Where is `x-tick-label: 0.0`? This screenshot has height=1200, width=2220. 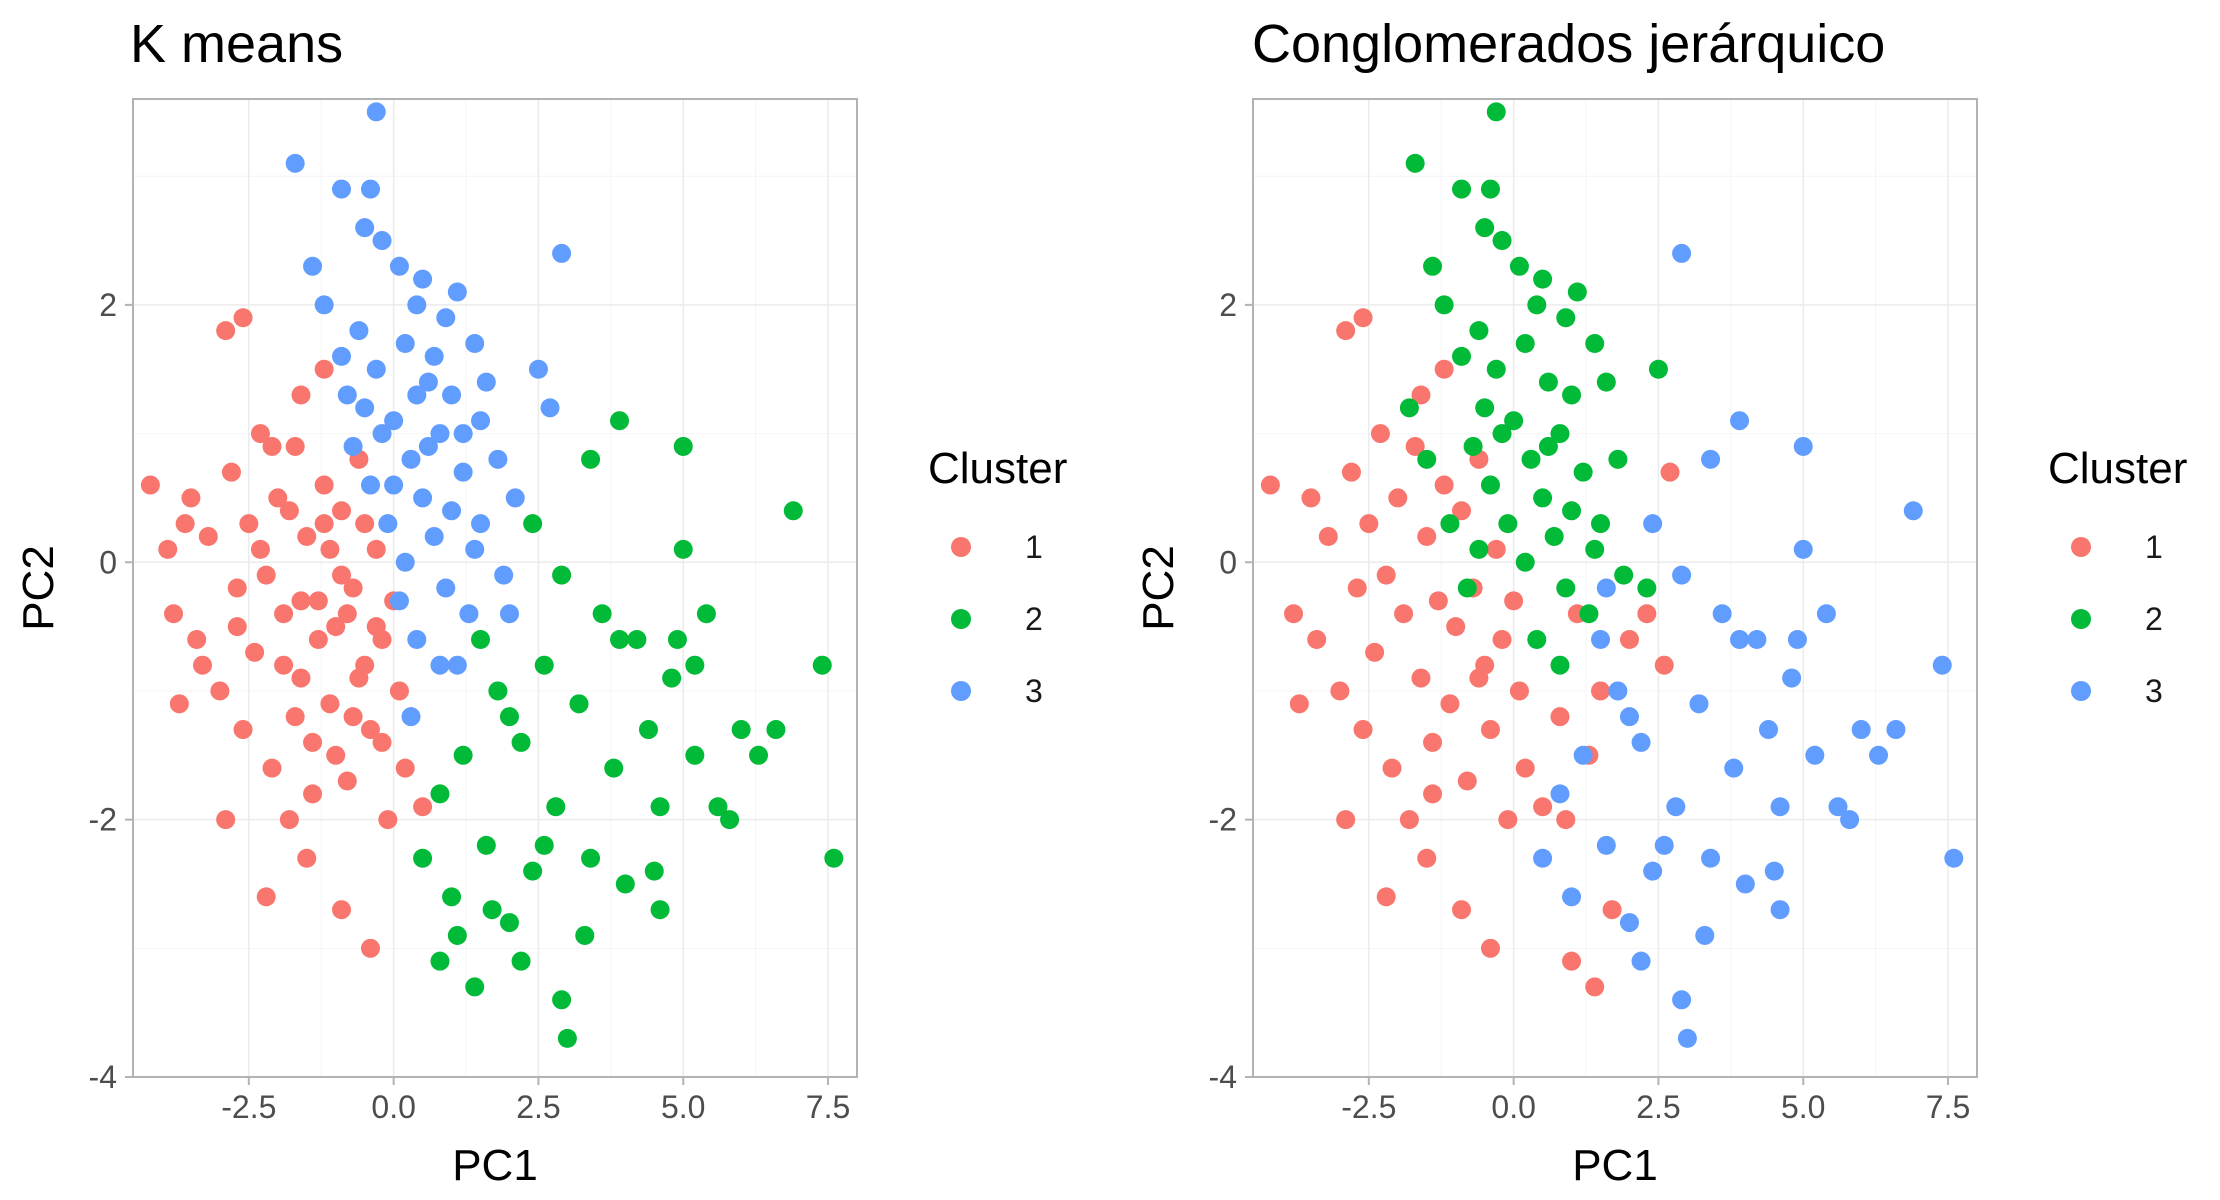
x-tick-label: 0.0 is located at coordinates (393, 1107).